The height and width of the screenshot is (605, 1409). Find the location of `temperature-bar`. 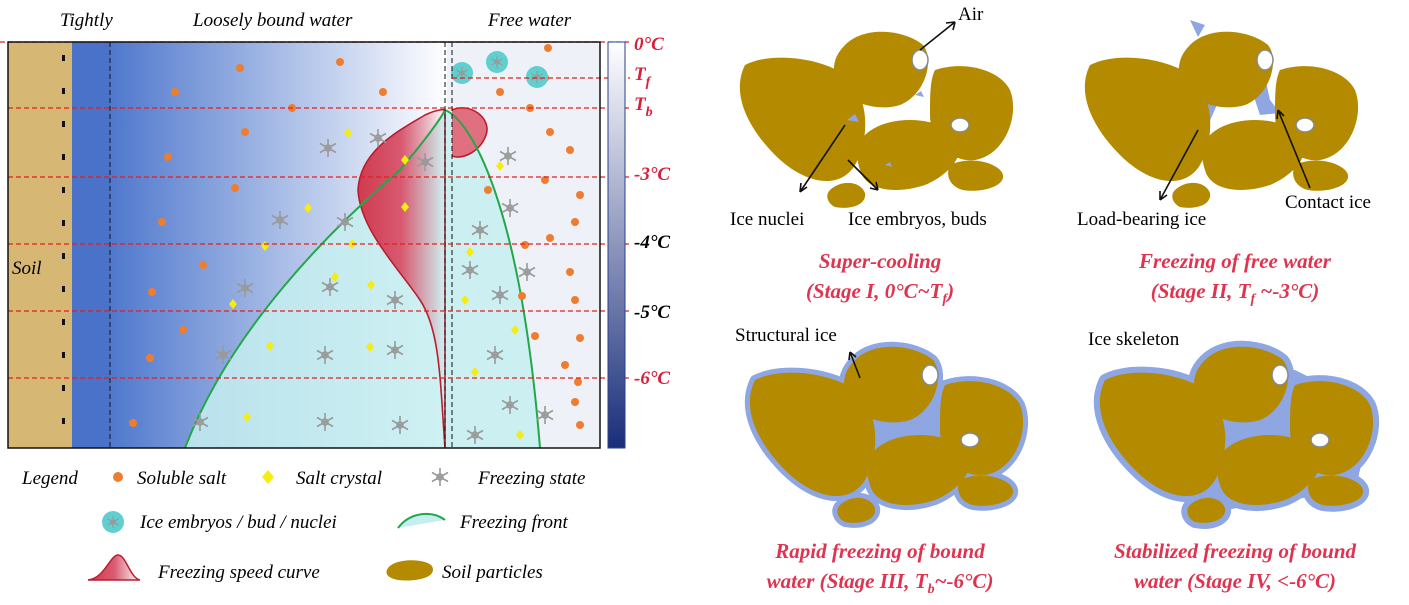

temperature-bar is located at coordinates (616, 245).